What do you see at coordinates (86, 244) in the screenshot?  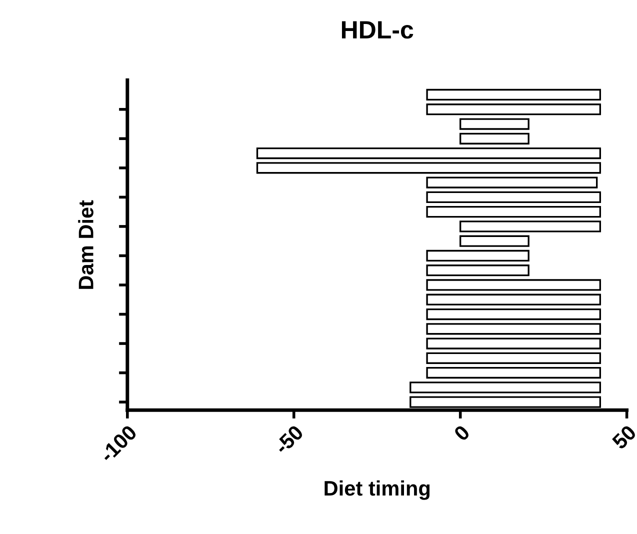 I see `y-axis-title: Dam Diet` at bounding box center [86, 244].